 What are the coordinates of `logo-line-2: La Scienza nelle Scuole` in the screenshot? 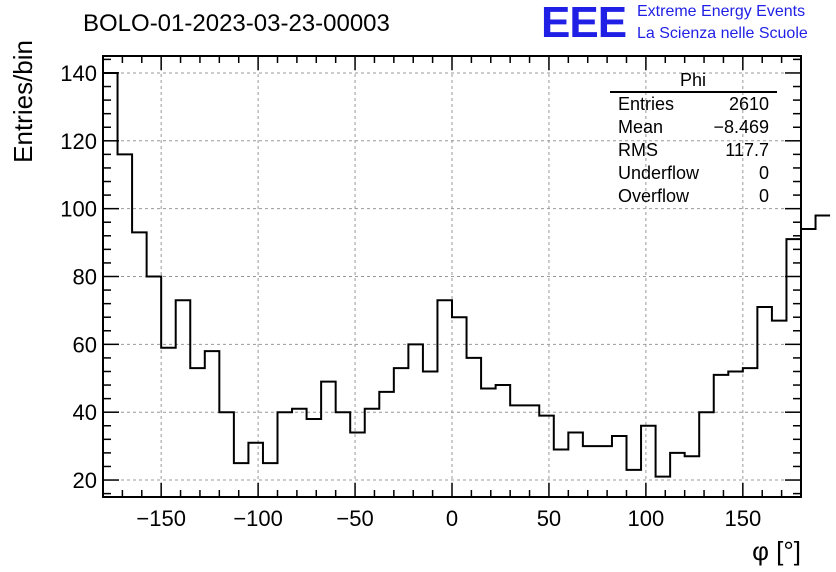 It's located at (722, 33).